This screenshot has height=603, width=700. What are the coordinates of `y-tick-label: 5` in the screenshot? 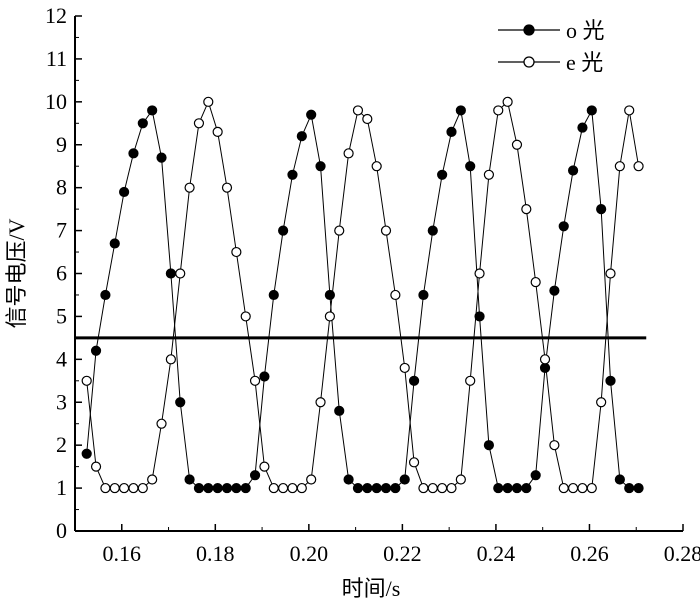 It's located at (61, 315).